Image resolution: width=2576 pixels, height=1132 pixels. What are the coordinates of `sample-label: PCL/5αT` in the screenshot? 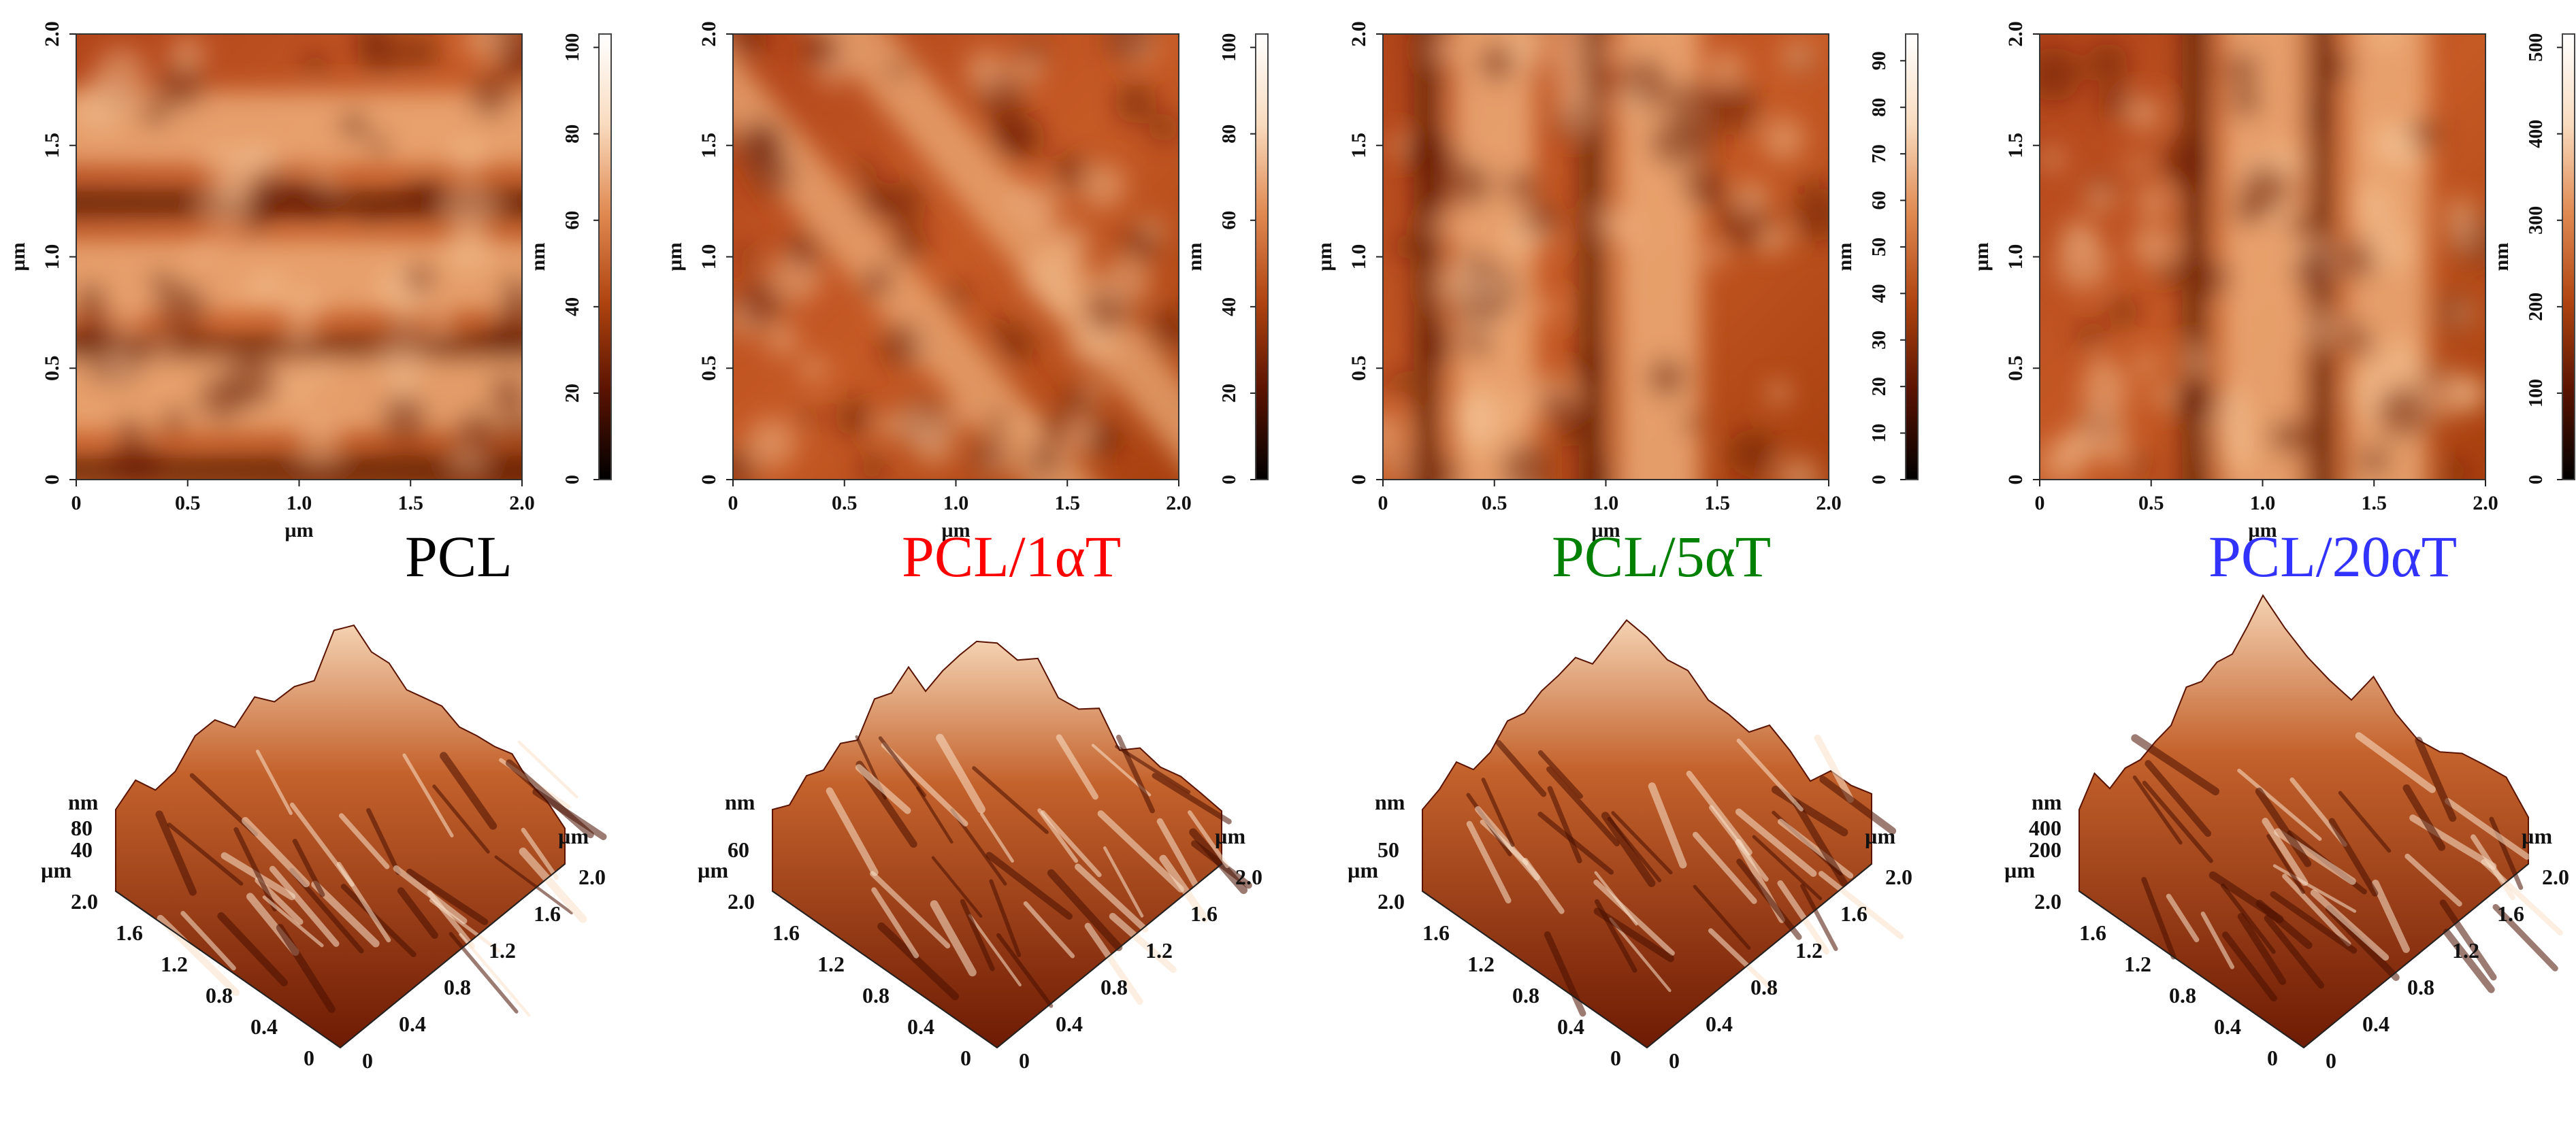 It's located at (1662, 556).